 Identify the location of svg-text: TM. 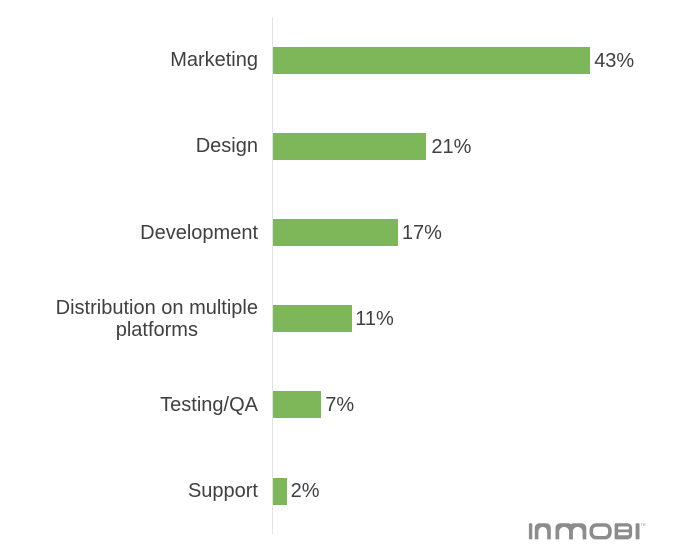
(643, 525).